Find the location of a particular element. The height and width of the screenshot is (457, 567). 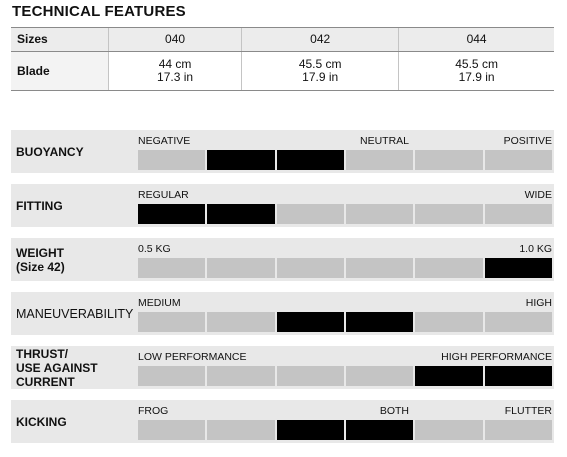

scale-min-label: REGULAR is located at coordinates (163, 195).